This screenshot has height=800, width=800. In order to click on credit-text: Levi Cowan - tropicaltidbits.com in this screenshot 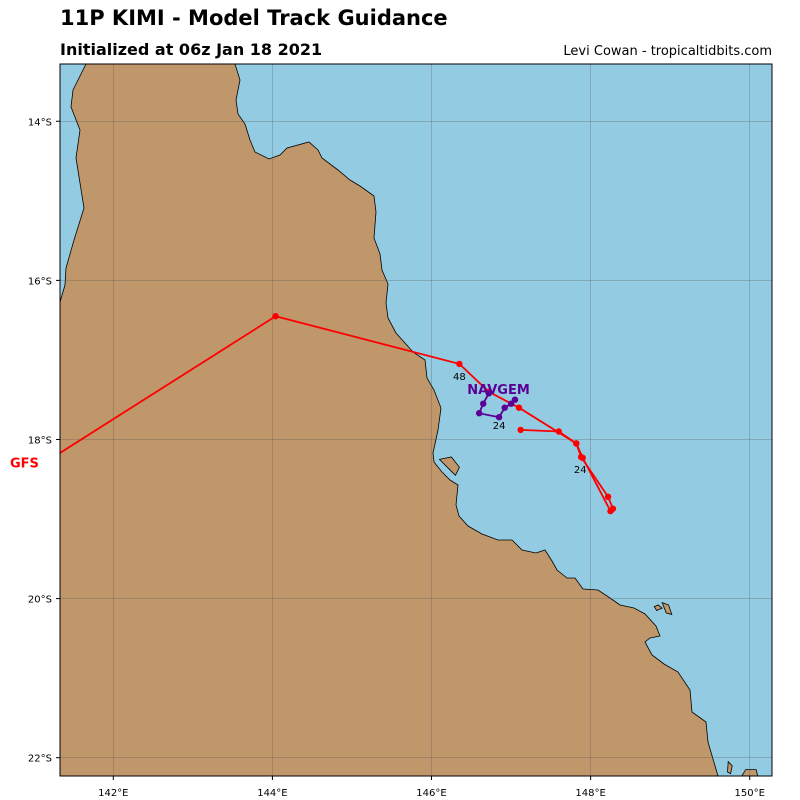, I will do `click(667, 51)`.